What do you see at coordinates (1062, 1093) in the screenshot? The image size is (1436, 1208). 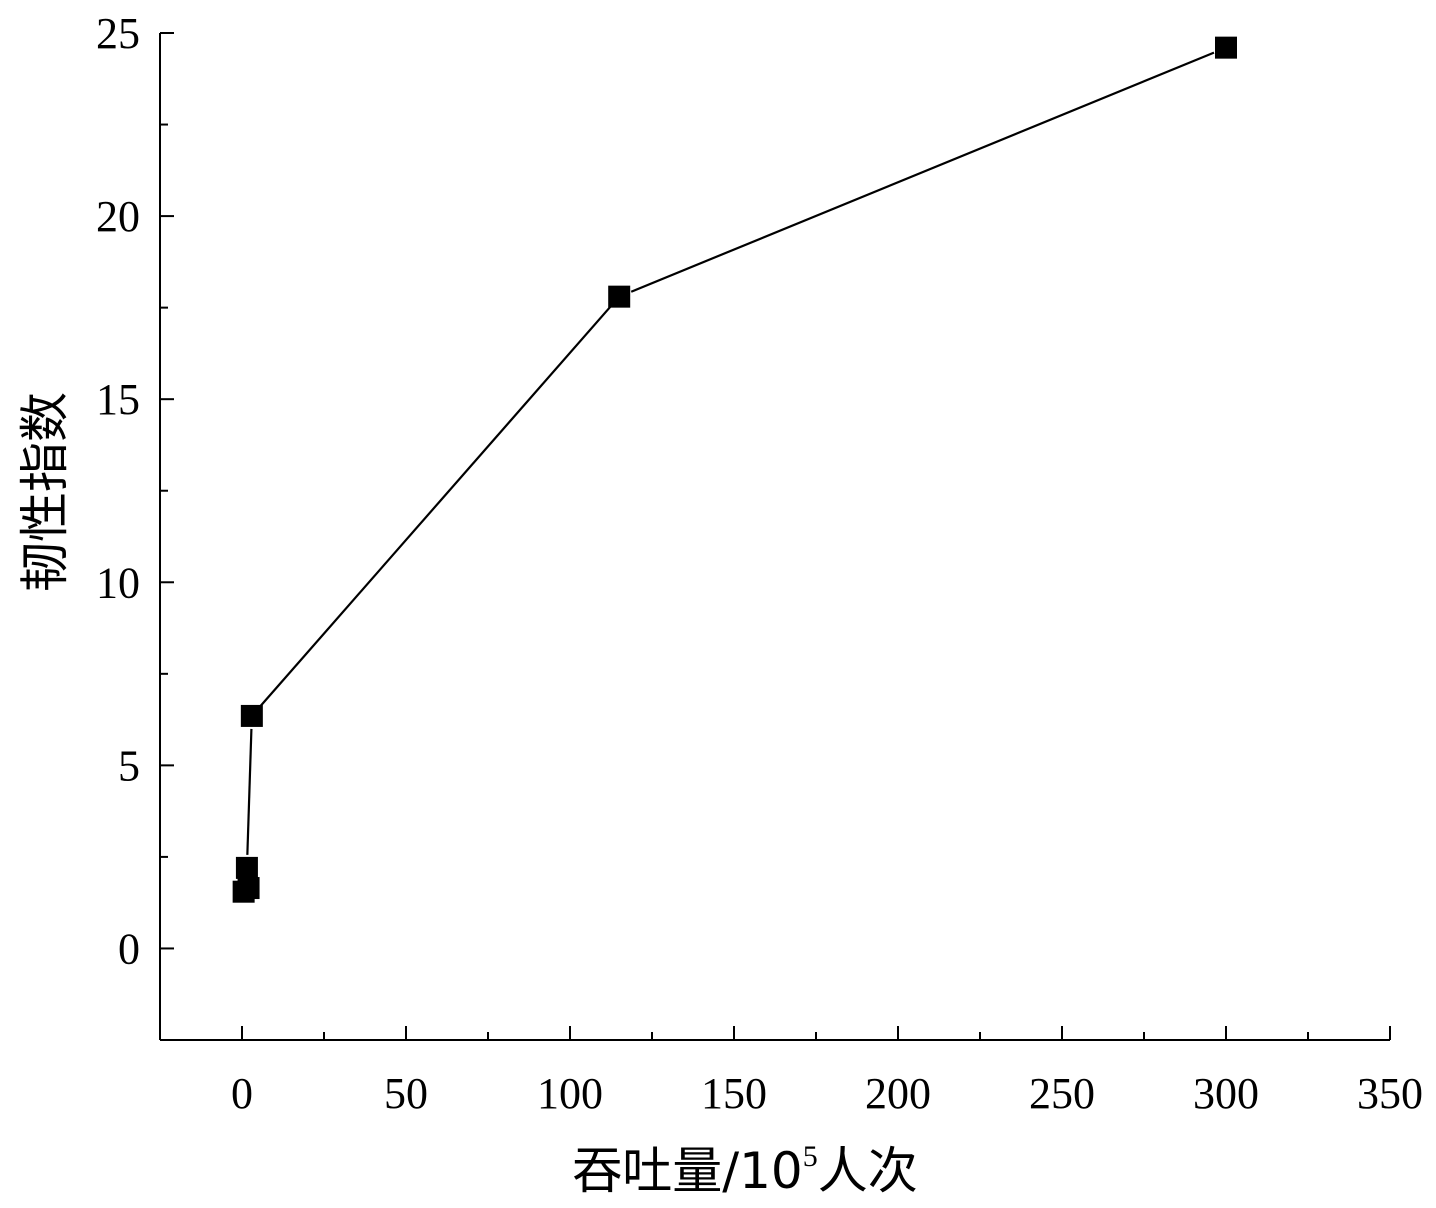 I see `x-tick-label: 250` at bounding box center [1062, 1093].